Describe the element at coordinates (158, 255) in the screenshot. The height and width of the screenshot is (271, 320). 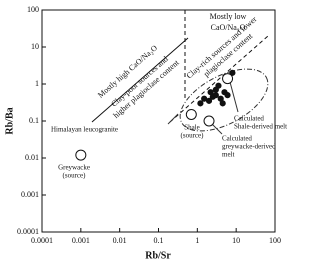
I see `x-axis-label: Rb/Sr` at that location.